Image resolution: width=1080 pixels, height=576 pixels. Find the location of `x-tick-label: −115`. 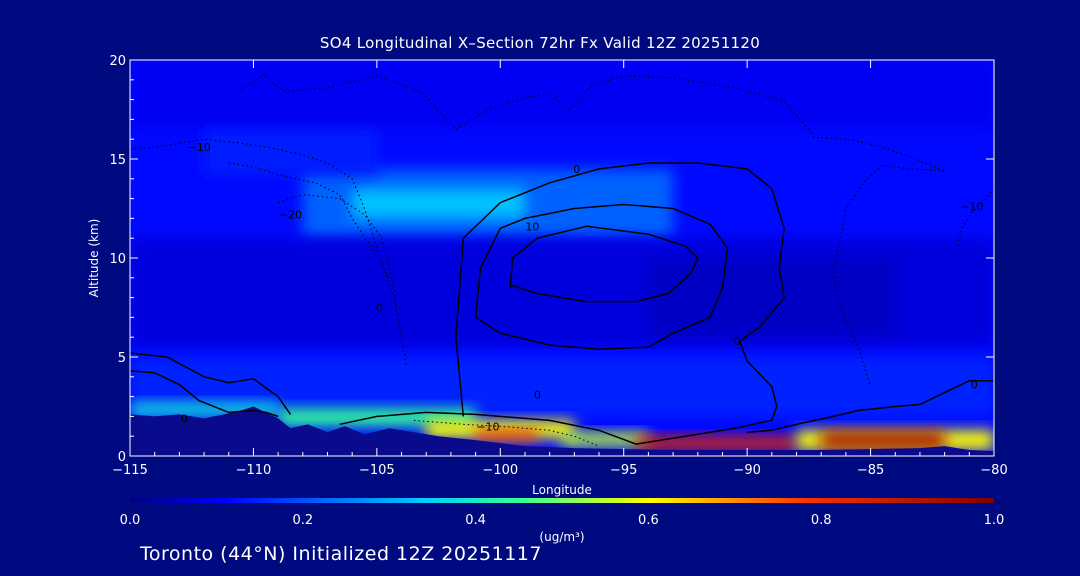

x-tick-label: −115 is located at coordinates (130, 470).